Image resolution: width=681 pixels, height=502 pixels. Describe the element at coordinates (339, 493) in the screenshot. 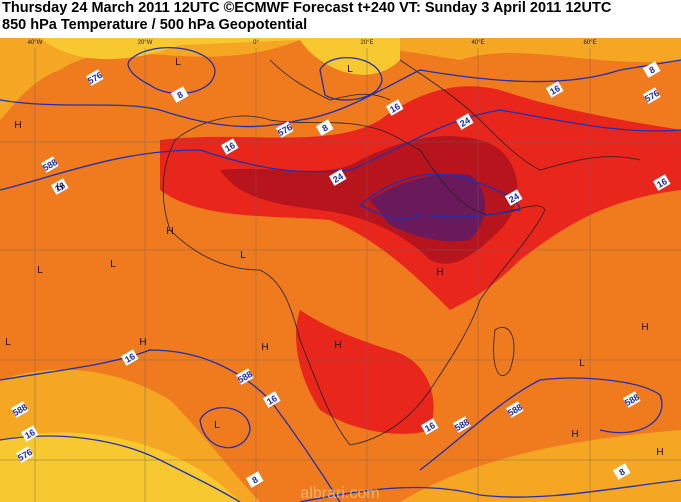

I see `watermark: albrari.com` at that location.